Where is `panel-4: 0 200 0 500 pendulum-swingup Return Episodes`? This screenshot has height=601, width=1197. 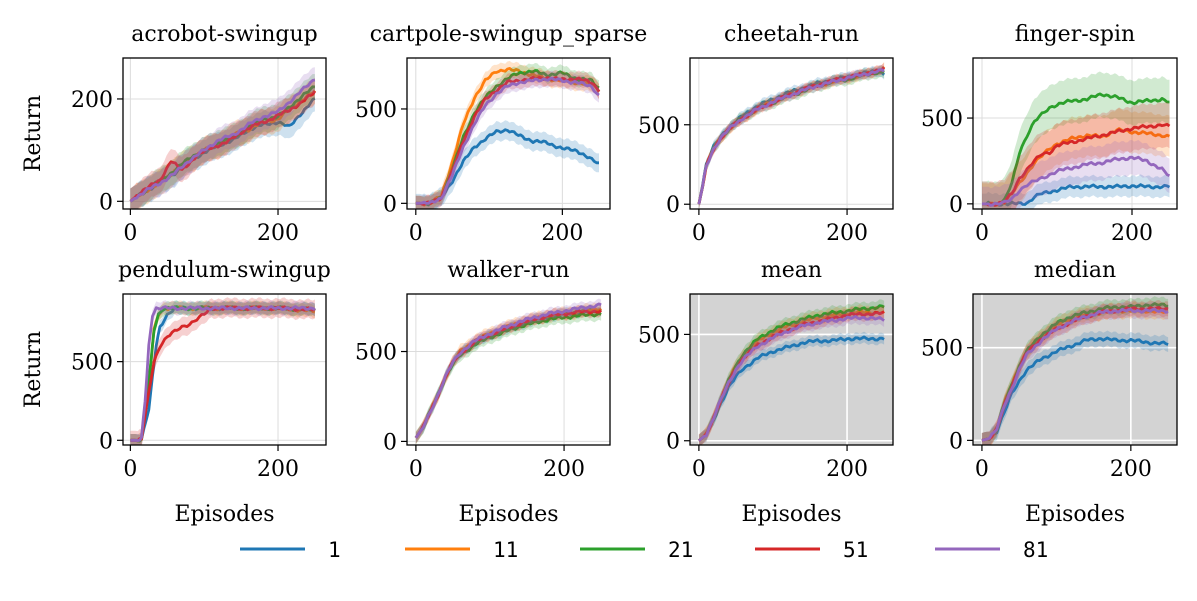
panel-4: 0 200 0 500 pendulum-swingup Return Episodes is located at coordinates (176, 392).